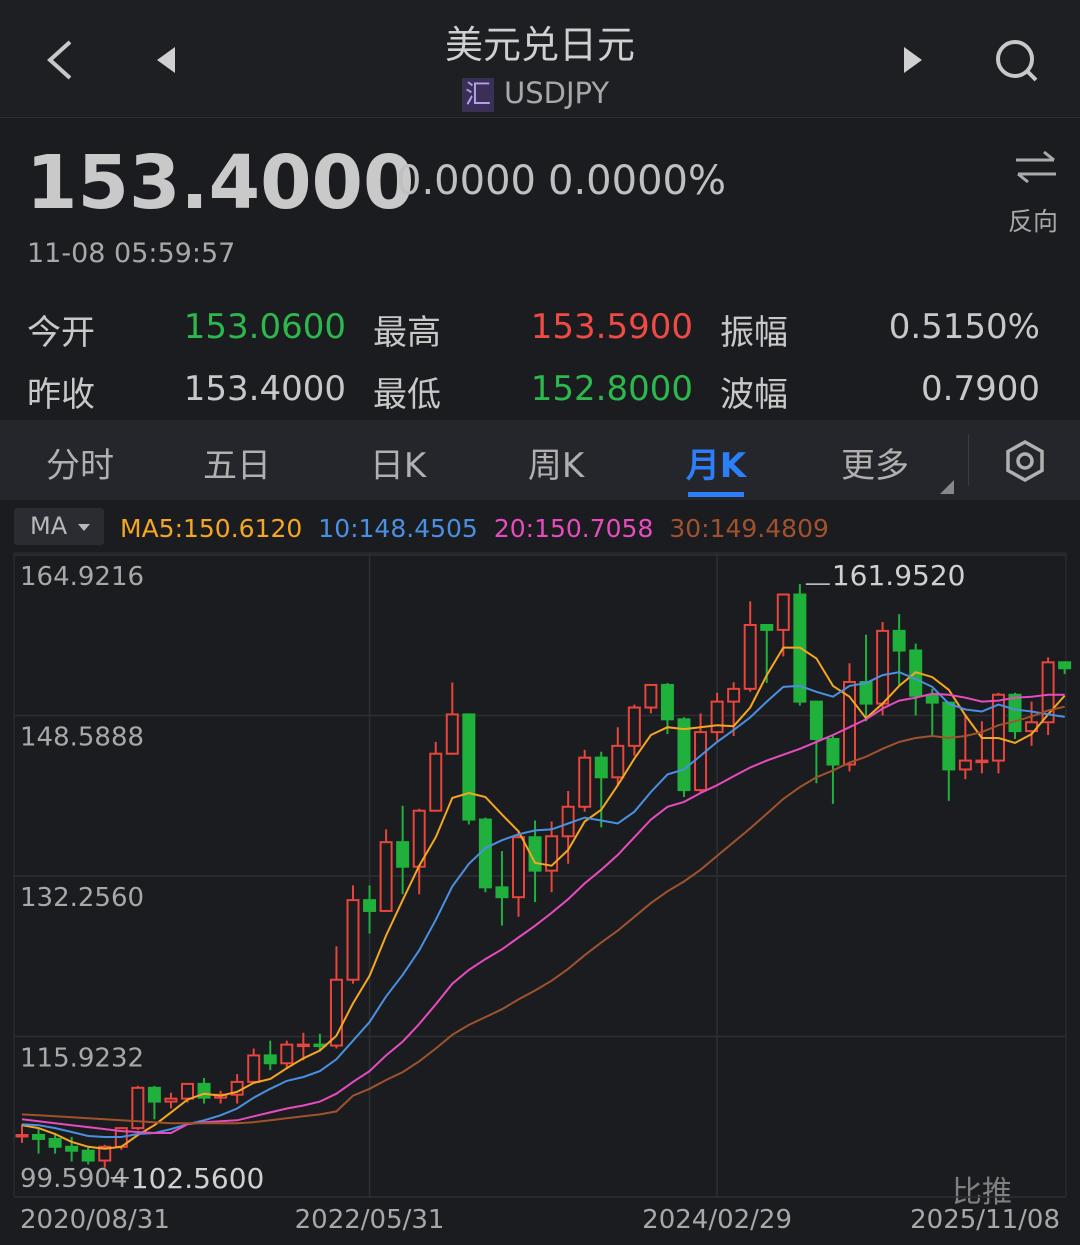 This screenshot has height=1245, width=1080. What do you see at coordinates (82, 1059) in the screenshot?
I see `y-tick-label: 115.9232` at bounding box center [82, 1059].